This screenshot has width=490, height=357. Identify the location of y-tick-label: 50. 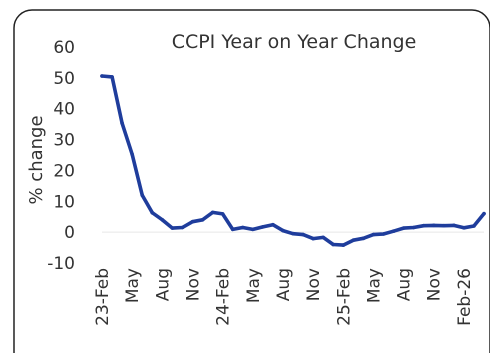
(64, 79).